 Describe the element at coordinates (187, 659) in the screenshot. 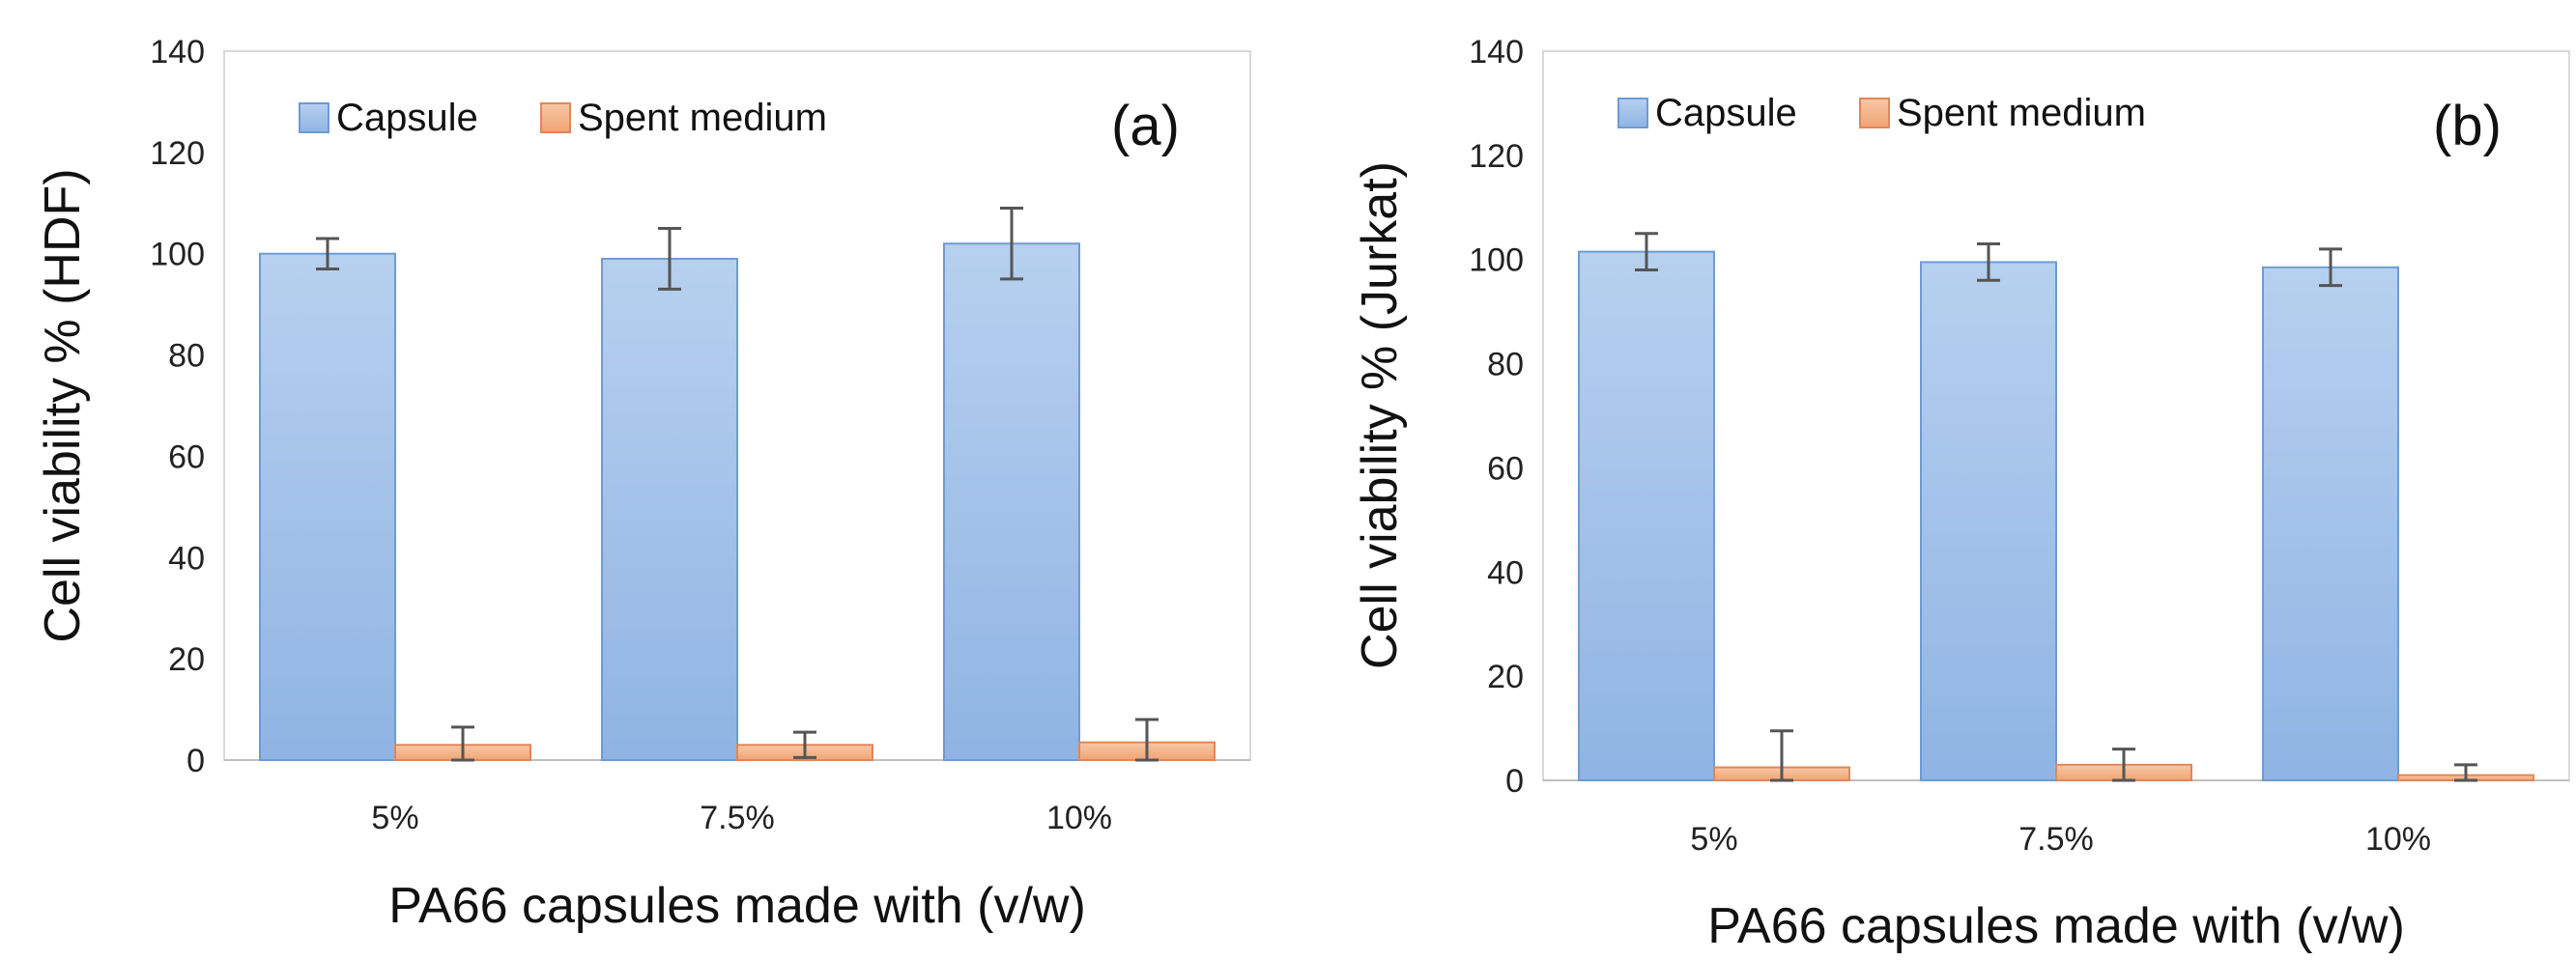

I see `y-tick-a-1: 20` at that location.